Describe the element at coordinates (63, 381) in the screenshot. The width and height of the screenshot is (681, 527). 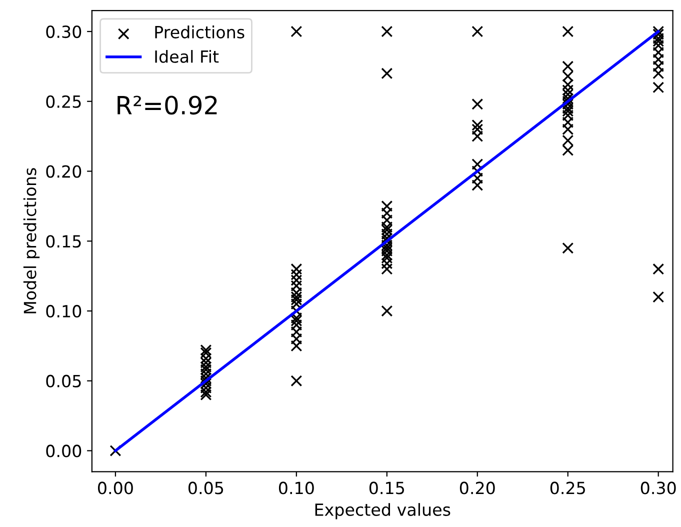
I see `y-tick-label: 0.05` at that location.